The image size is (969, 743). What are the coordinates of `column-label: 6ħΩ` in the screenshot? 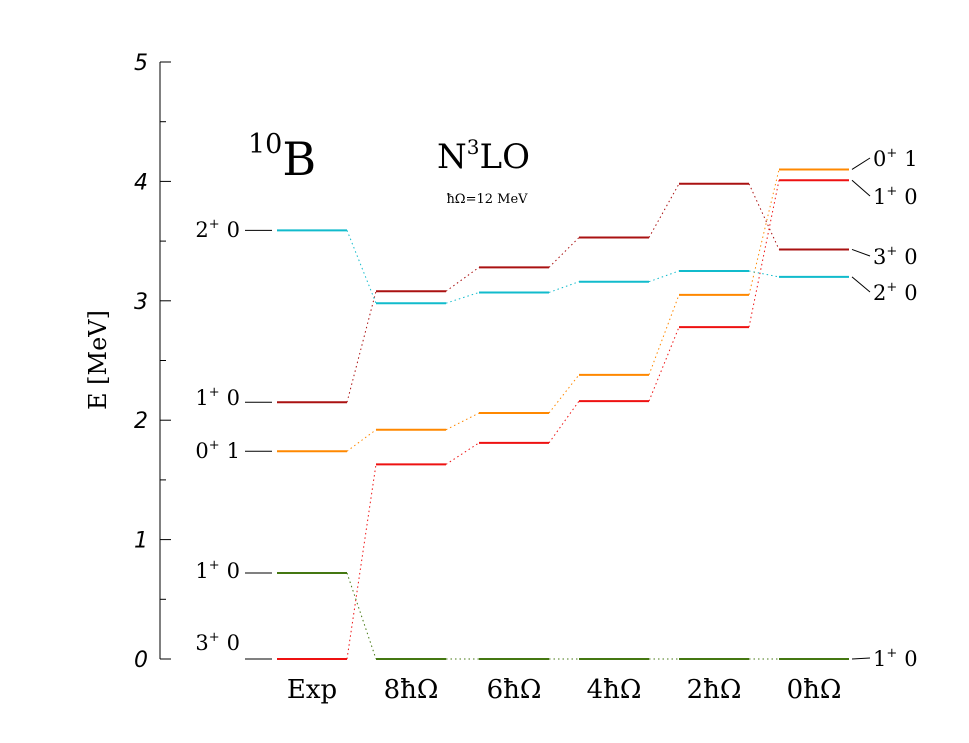 It's located at (514, 690).